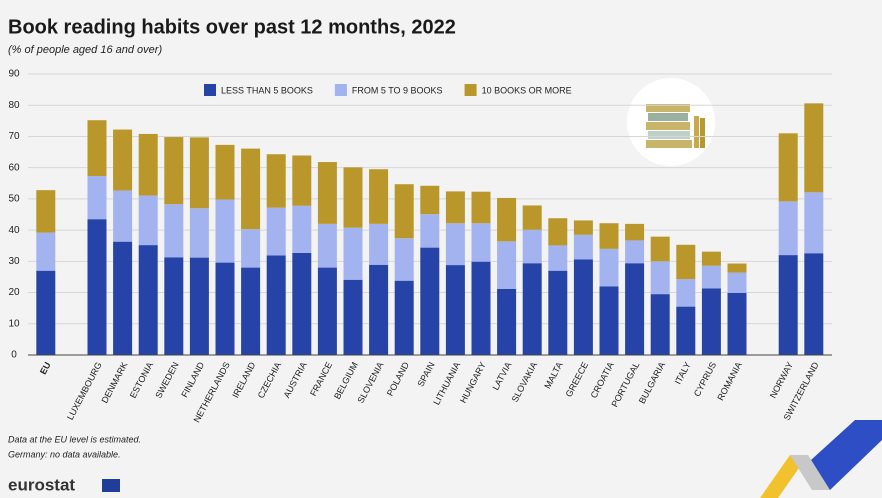 This screenshot has height=498, width=882. I want to click on logo: eurostat, so click(41, 484).